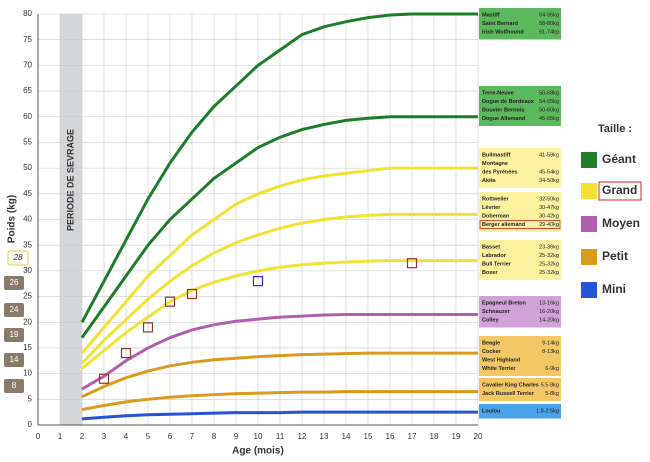 This screenshot has width=650, height=462. What do you see at coordinates (27, 244) in the screenshot?
I see `y-tick-label: 35` at bounding box center [27, 244].